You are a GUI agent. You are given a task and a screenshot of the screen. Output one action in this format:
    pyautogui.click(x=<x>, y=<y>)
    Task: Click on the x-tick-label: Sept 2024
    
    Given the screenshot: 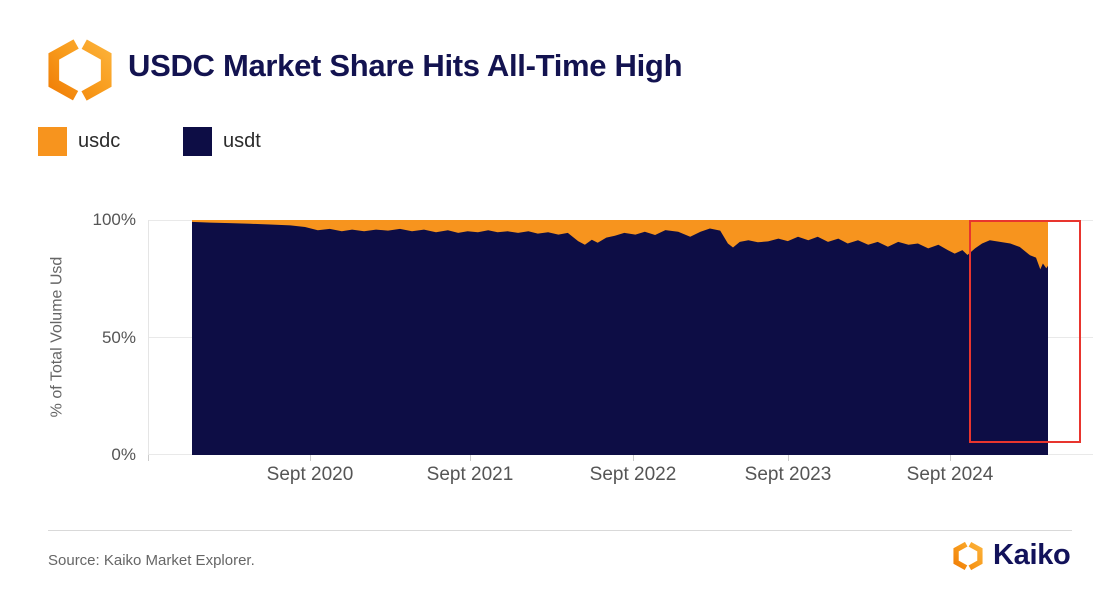 What is the action you would take?
    pyautogui.click(x=950, y=474)
    